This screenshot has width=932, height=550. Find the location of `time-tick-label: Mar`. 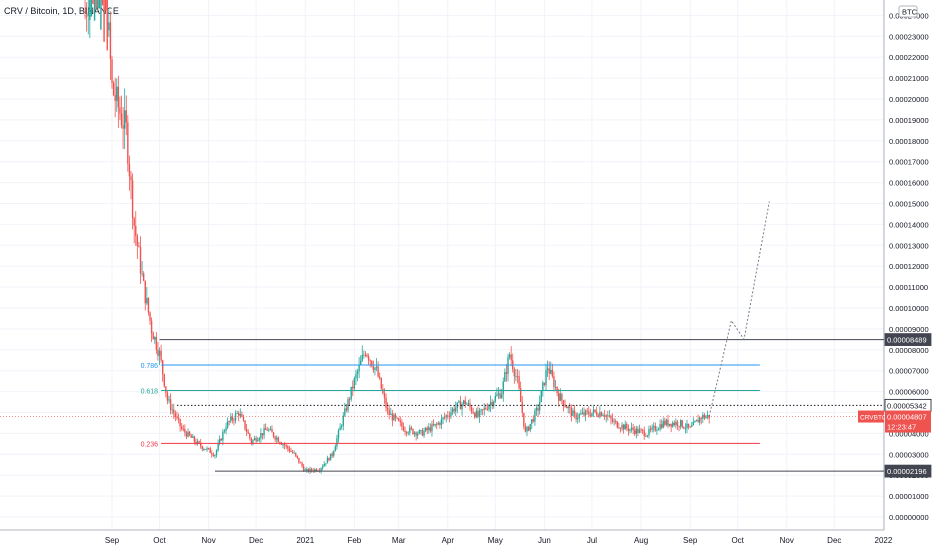

time-tick-label: Mar is located at coordinates (399, 540).